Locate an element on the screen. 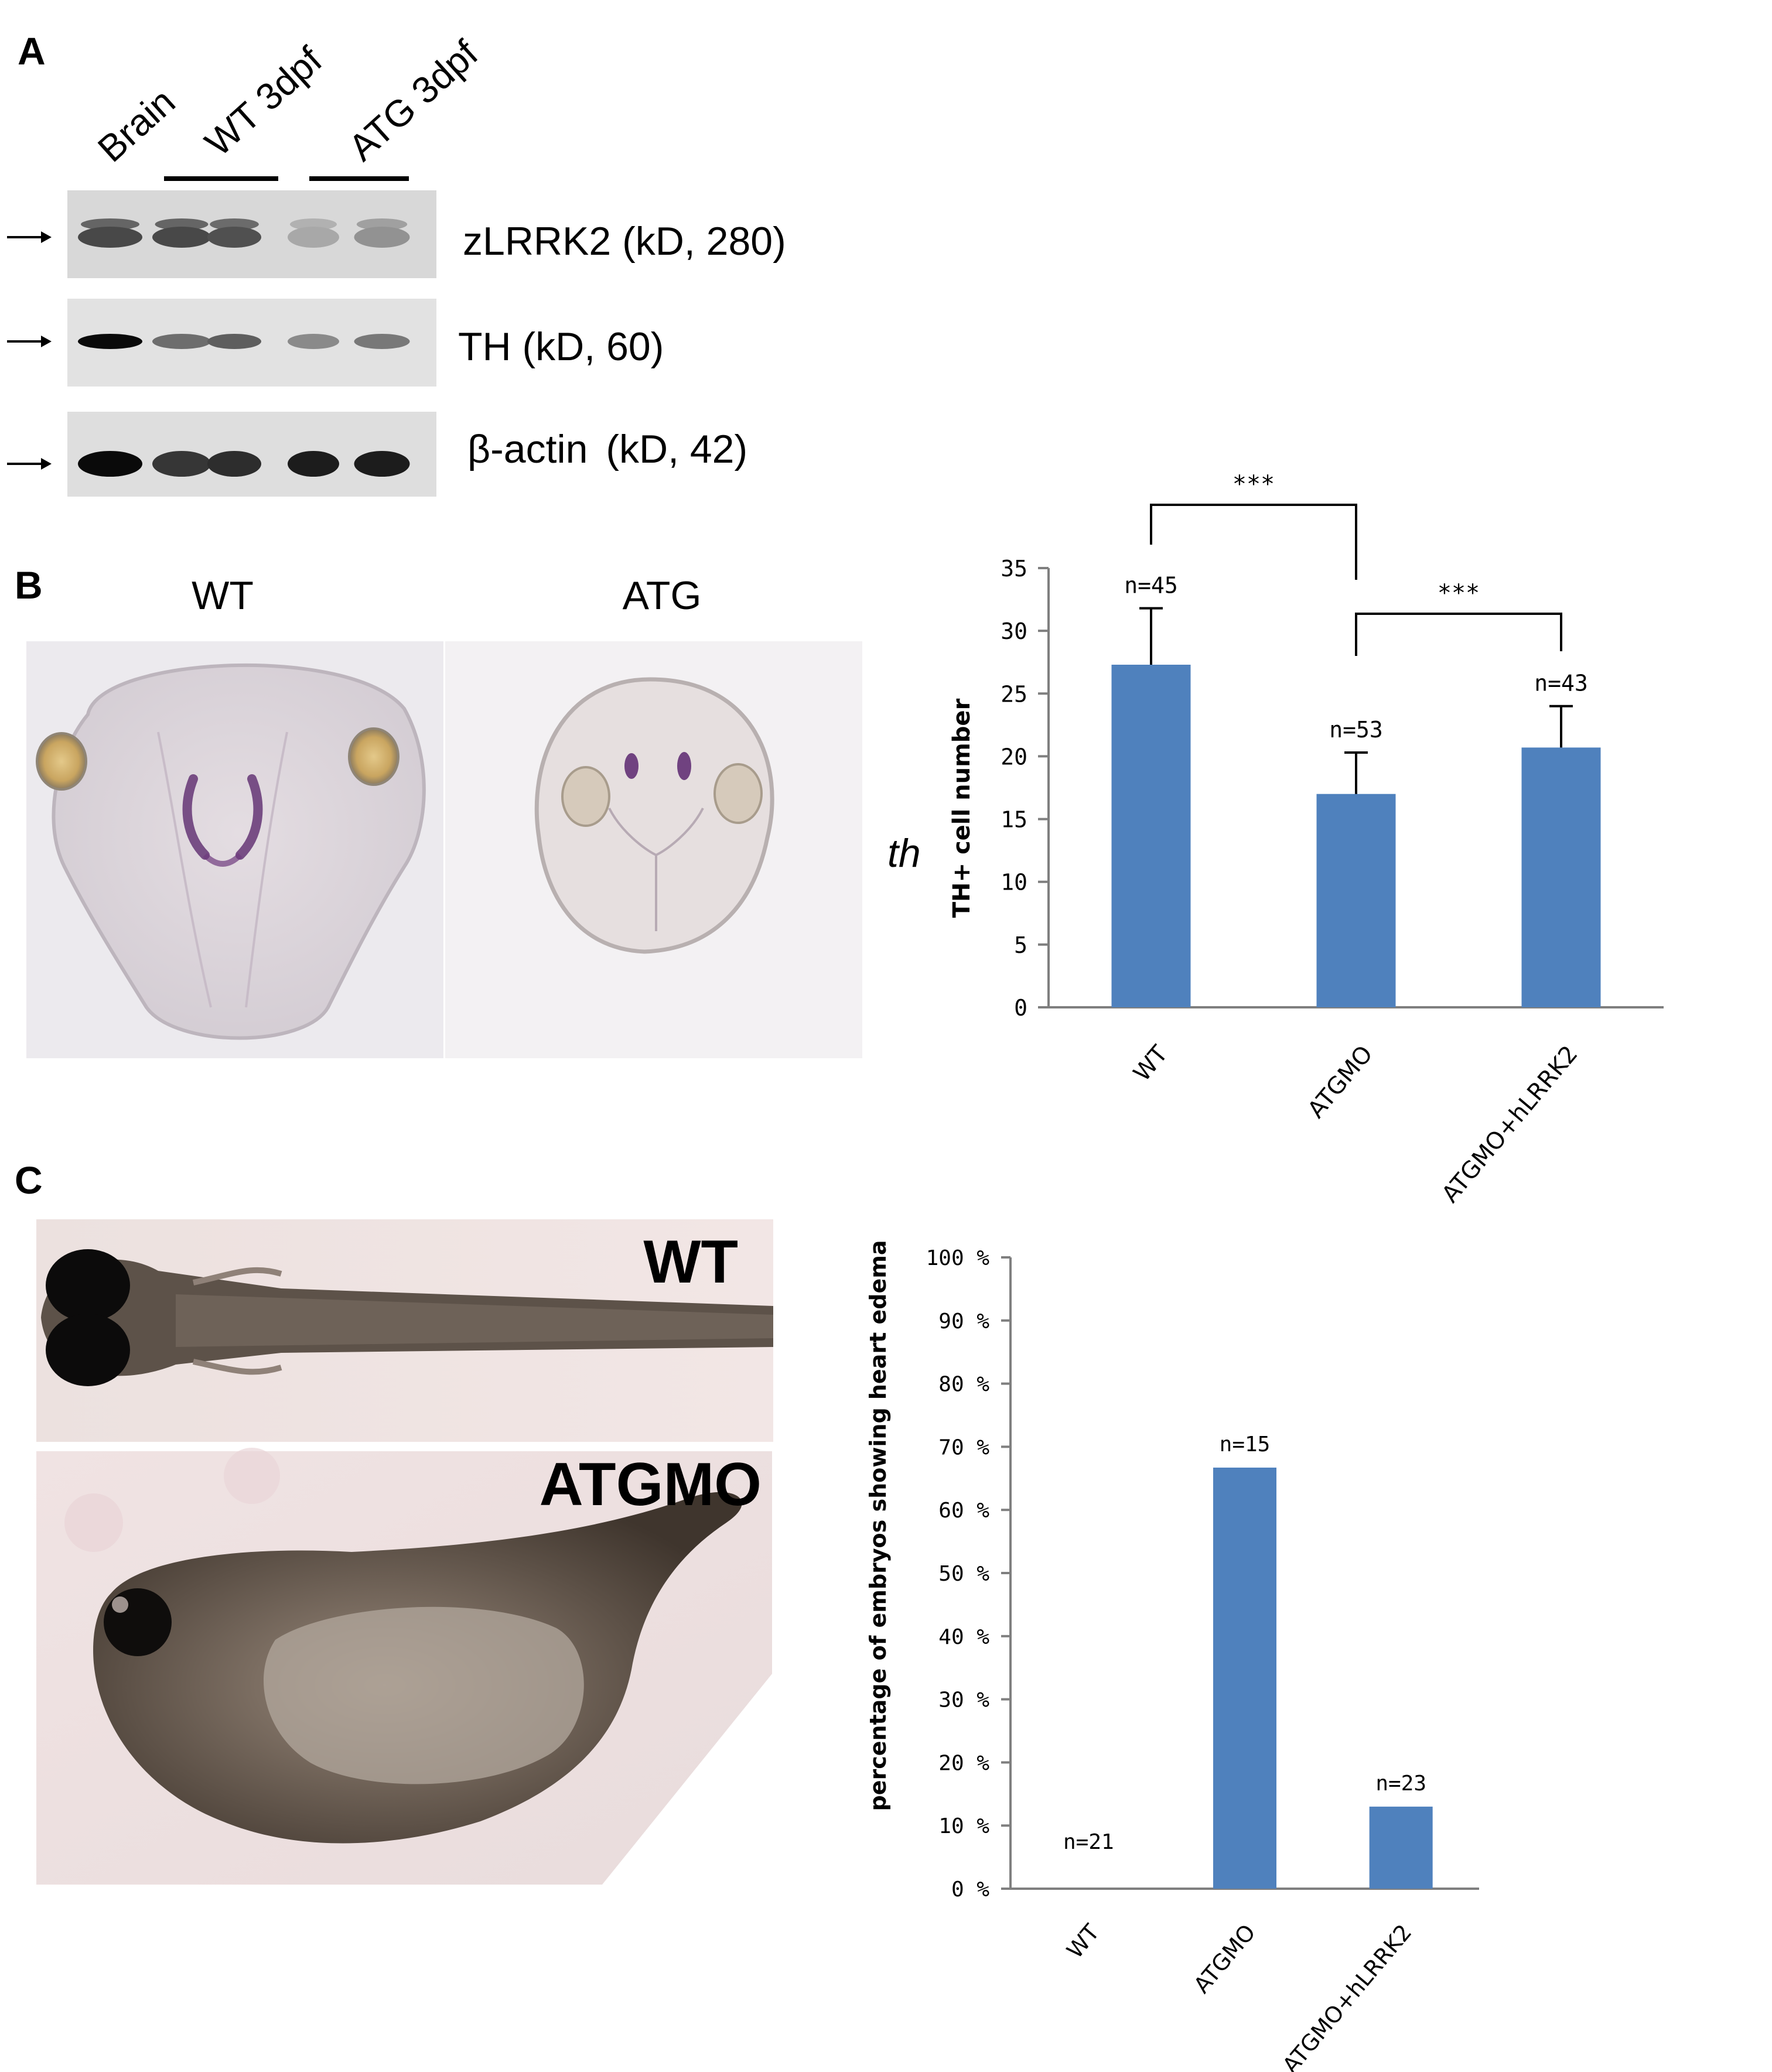 The image size is (1772, 2072). panel-b-label: B is located at coordinates (29, 585).